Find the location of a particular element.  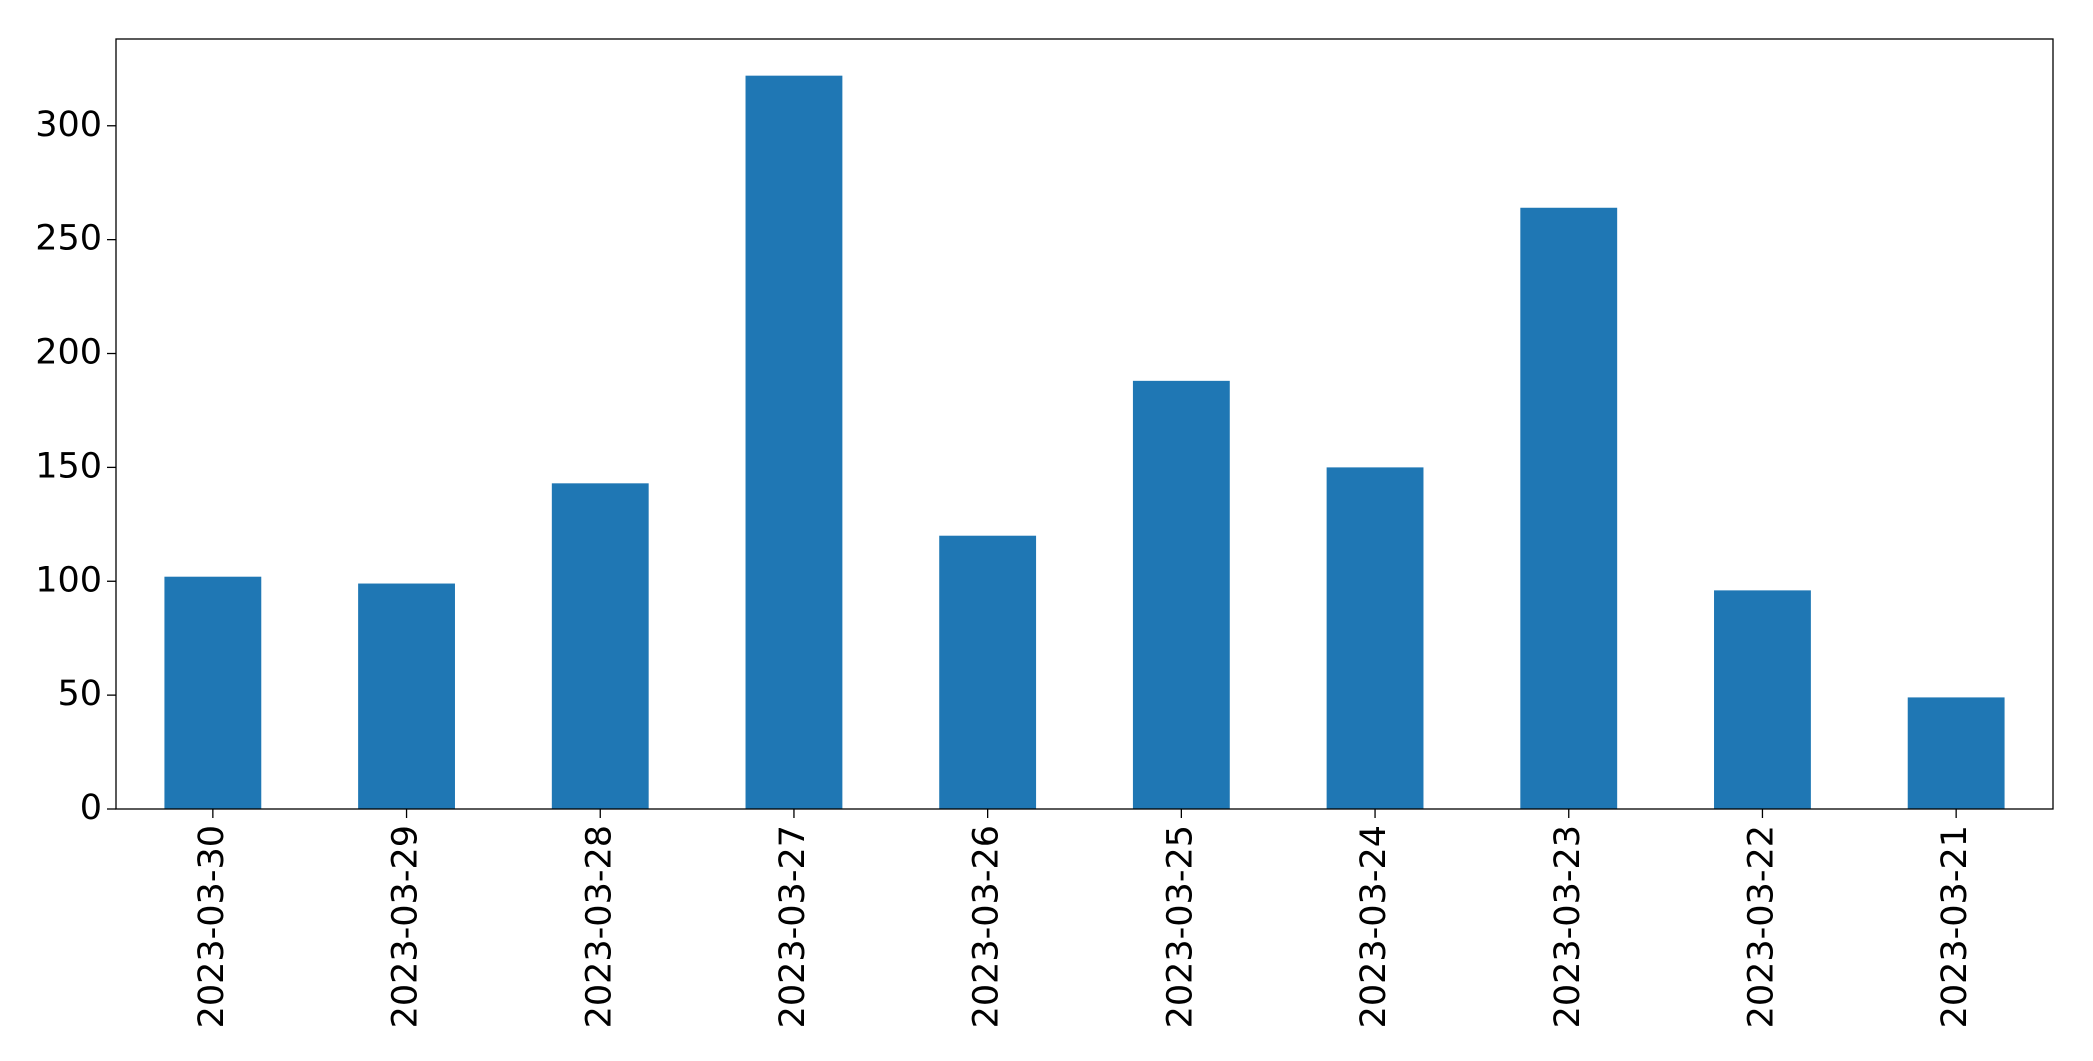

x-tick-label: 2023-03-29 is located at coordinates (406, 926).